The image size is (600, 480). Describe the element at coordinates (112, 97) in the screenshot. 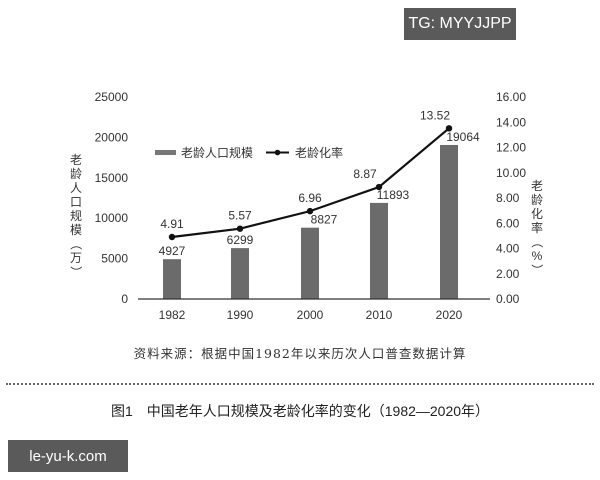

I see `left-tick-label: 25000` at that location.